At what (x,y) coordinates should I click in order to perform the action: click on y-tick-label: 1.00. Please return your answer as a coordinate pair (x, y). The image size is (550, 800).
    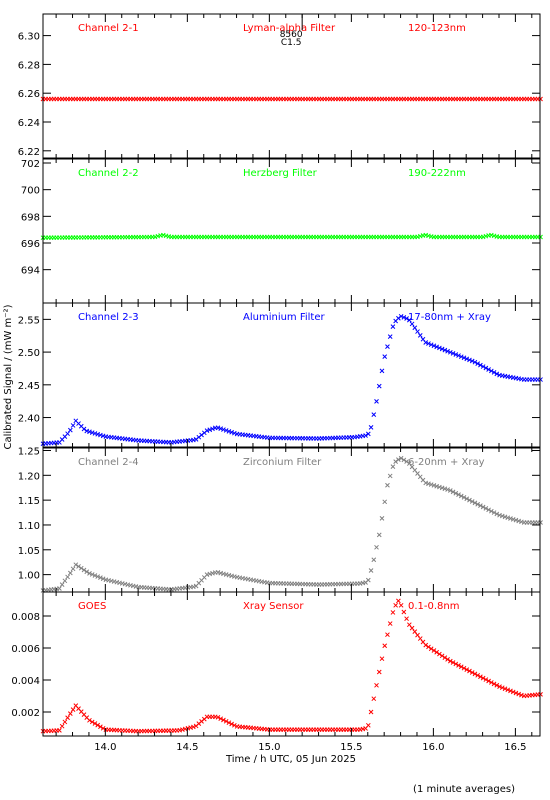
    Looking at the image, I should click on (29, 576).